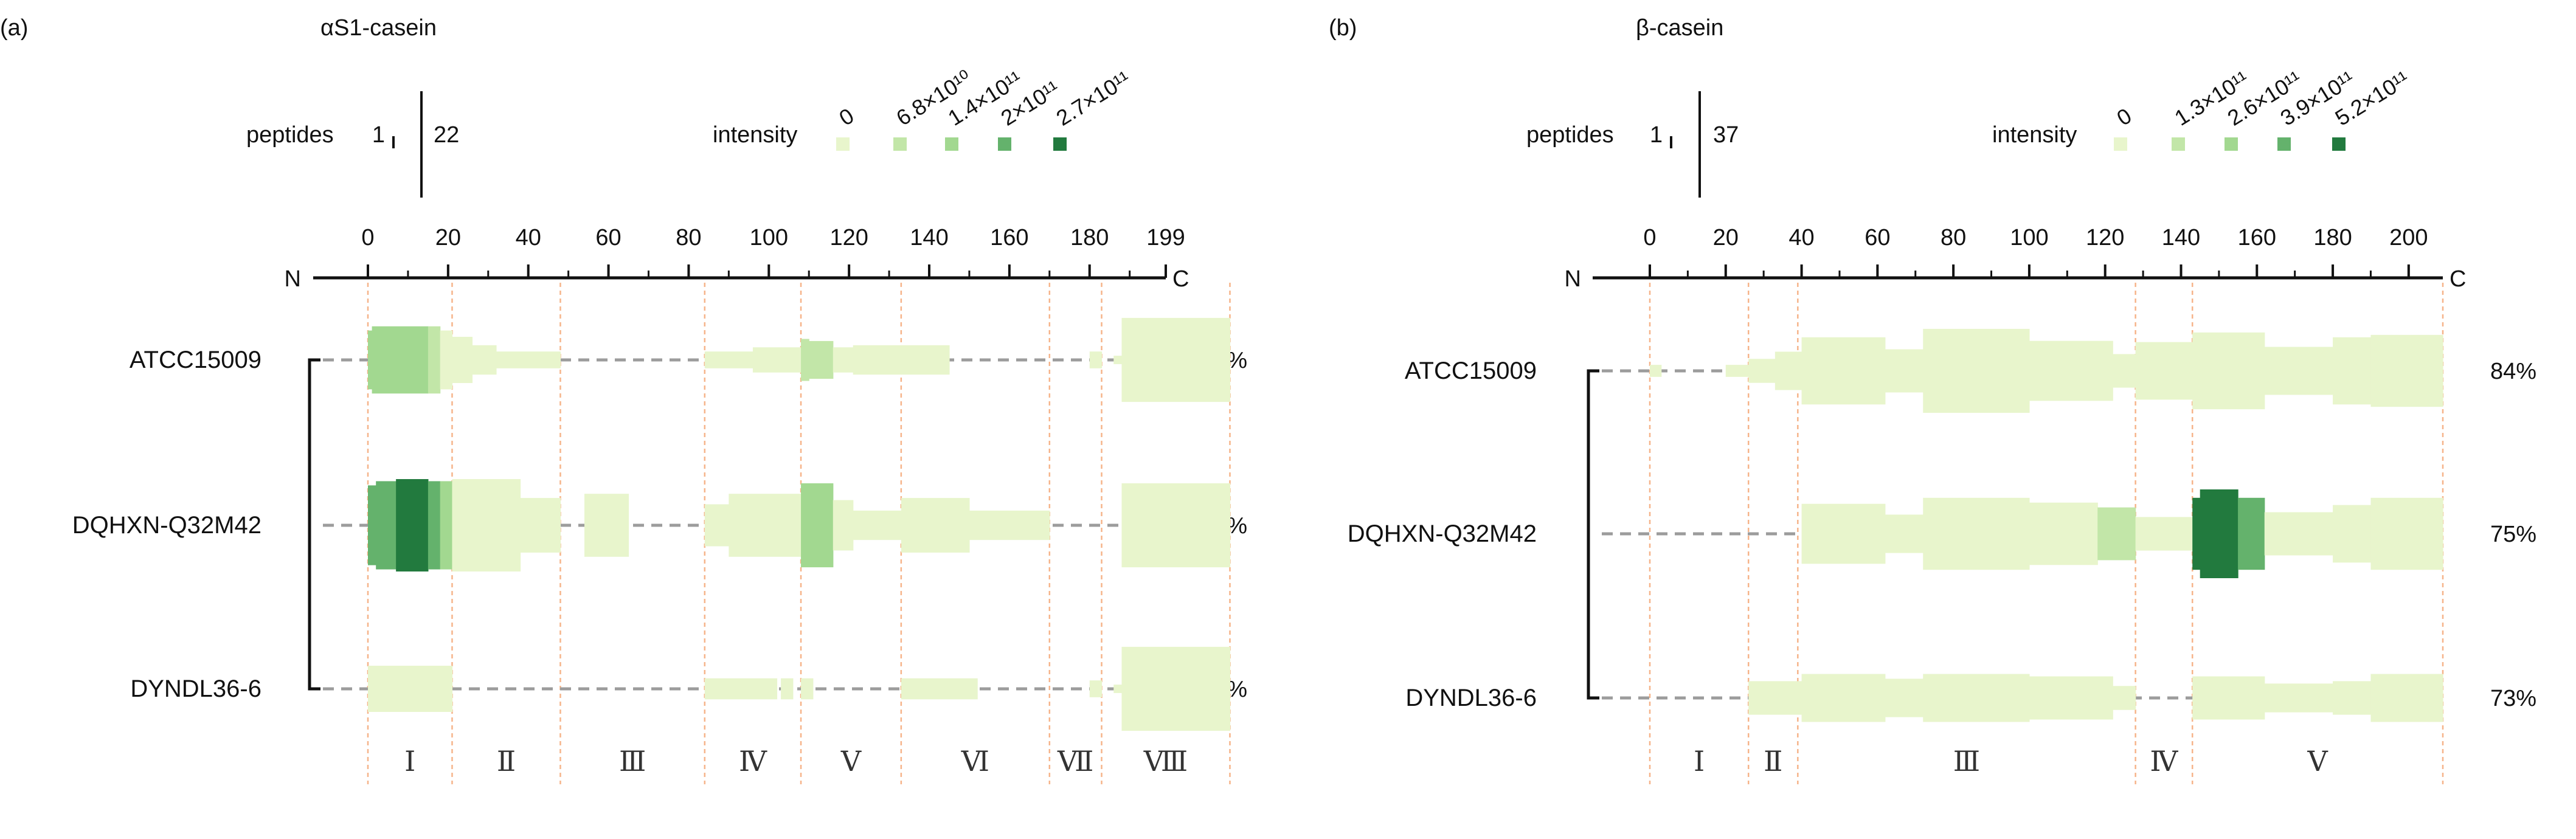 This screenshot has height=839, width=2576. I want to click on axis-tick-label: 40, so click(528, 237).